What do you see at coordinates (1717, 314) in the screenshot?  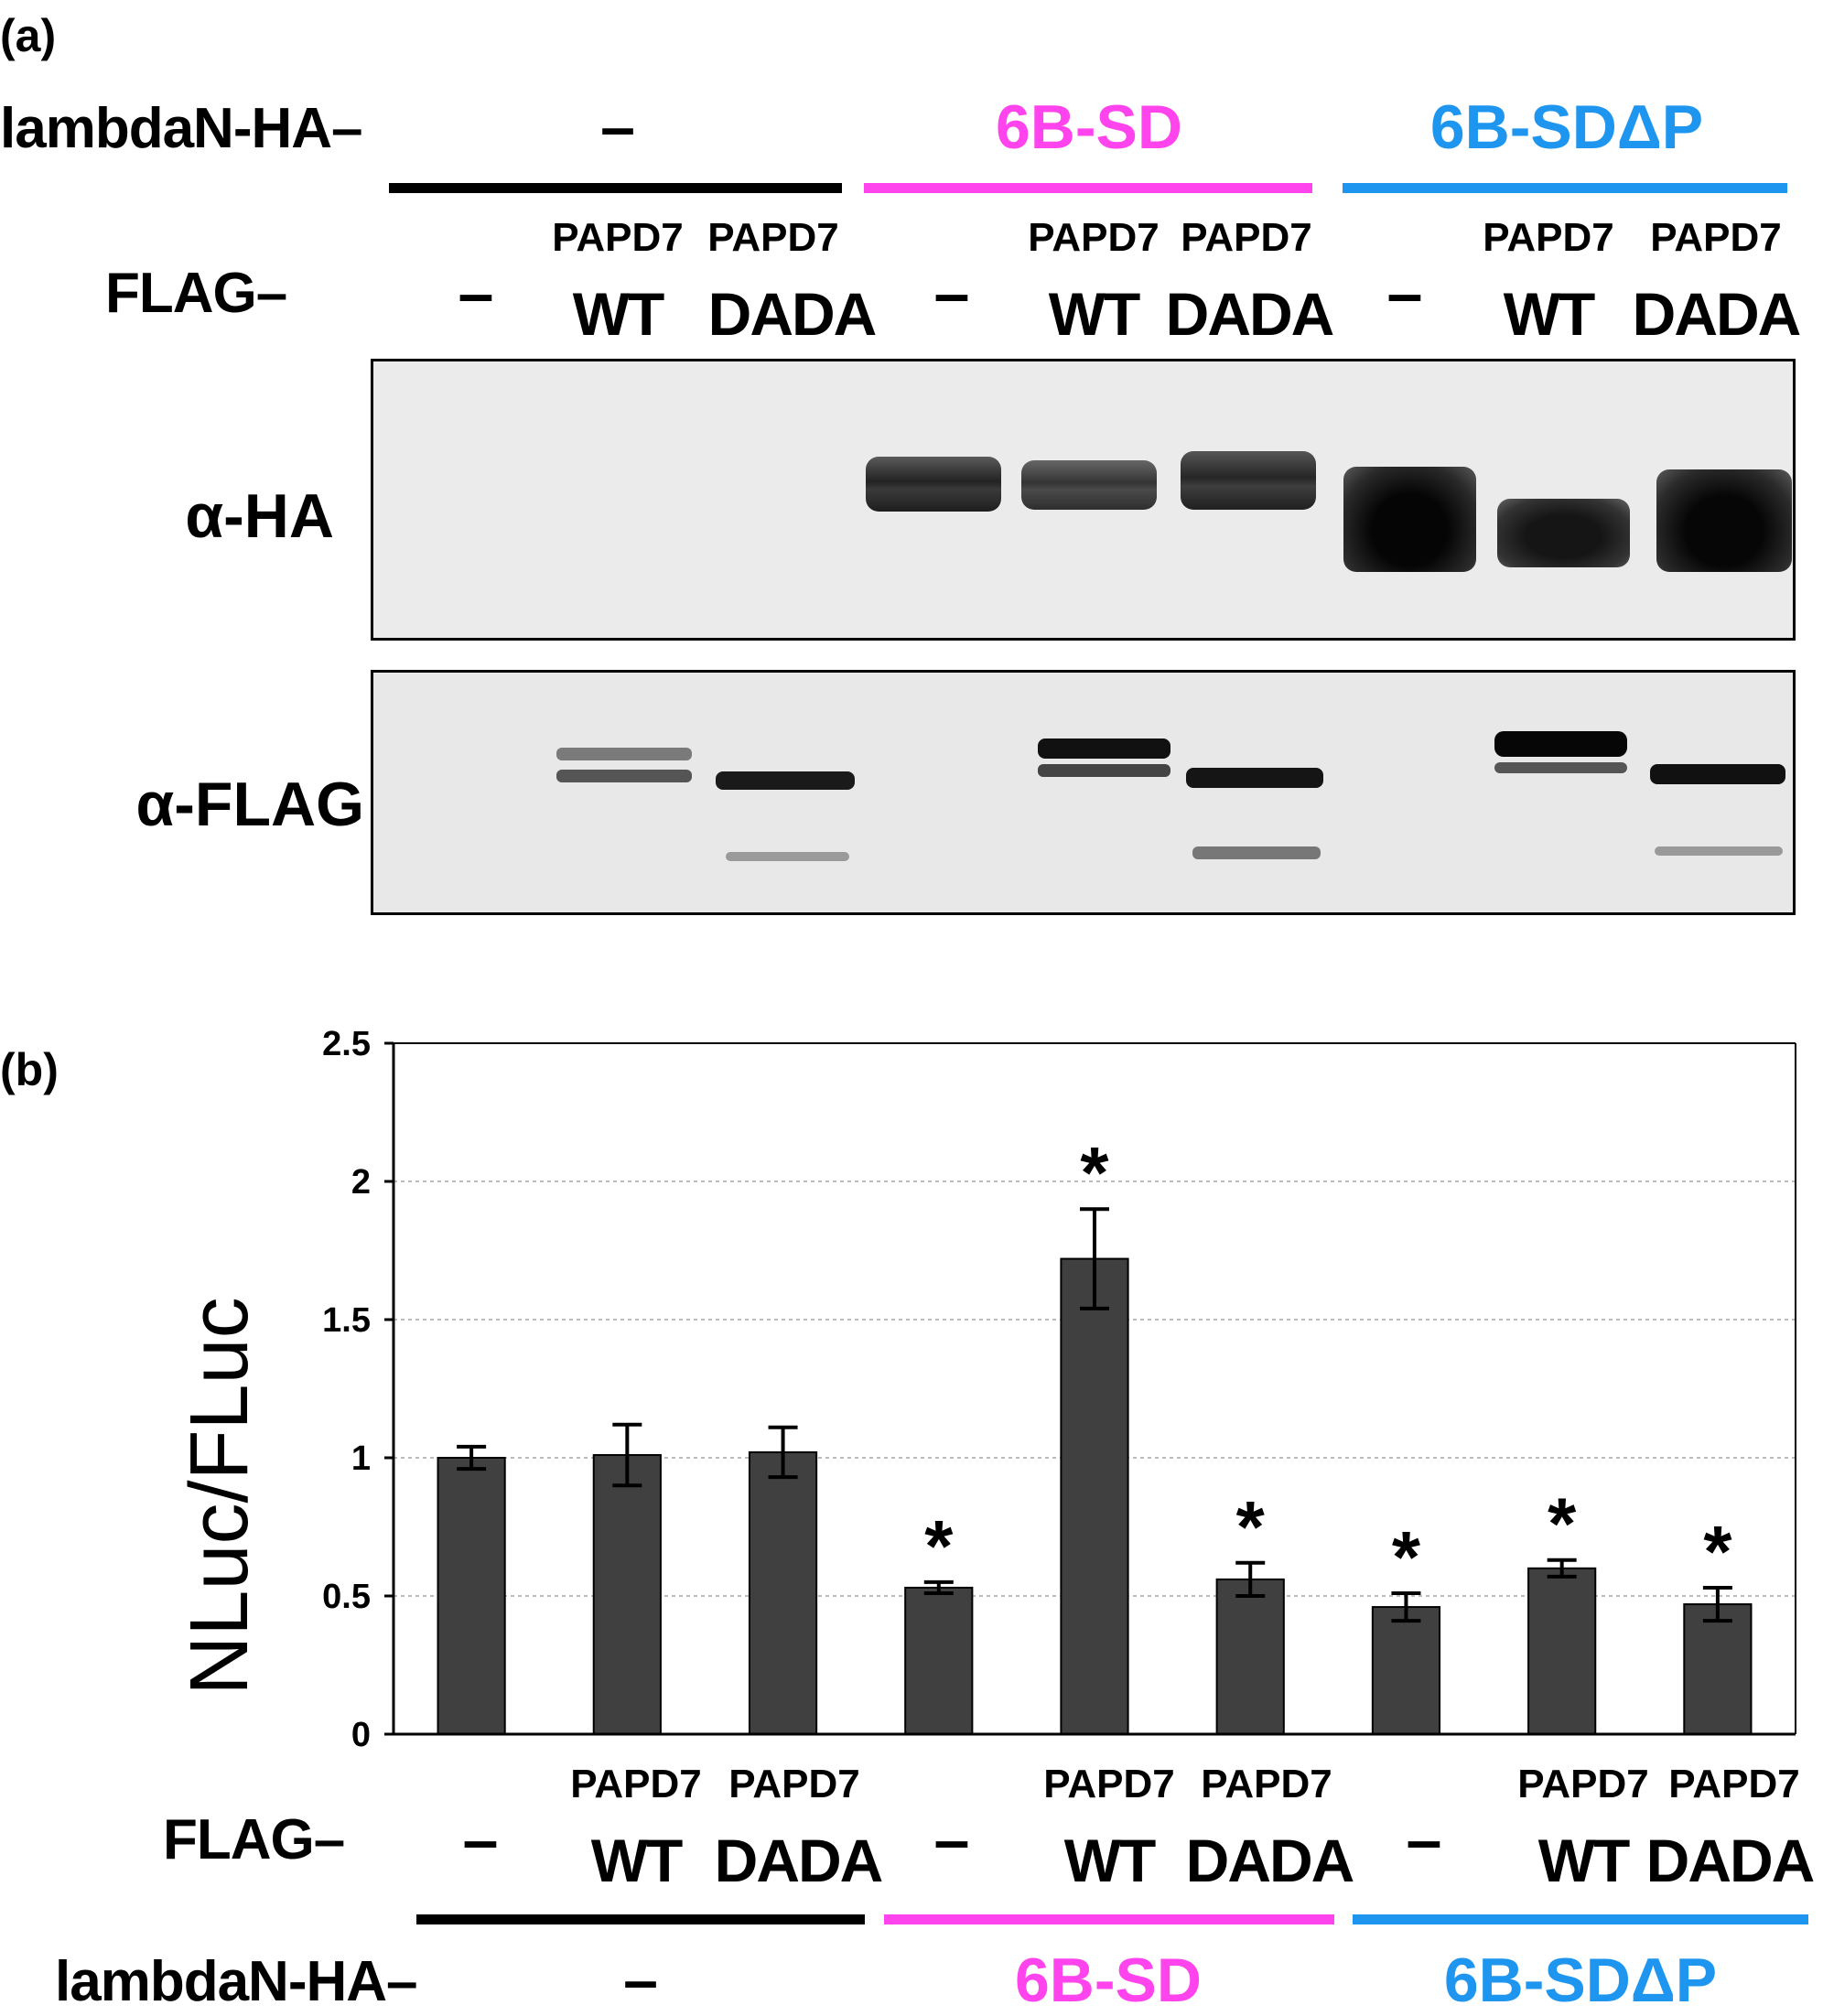 I see `panel-a-lane-bottom-9: DADA` at bounding box center [1717, 314].